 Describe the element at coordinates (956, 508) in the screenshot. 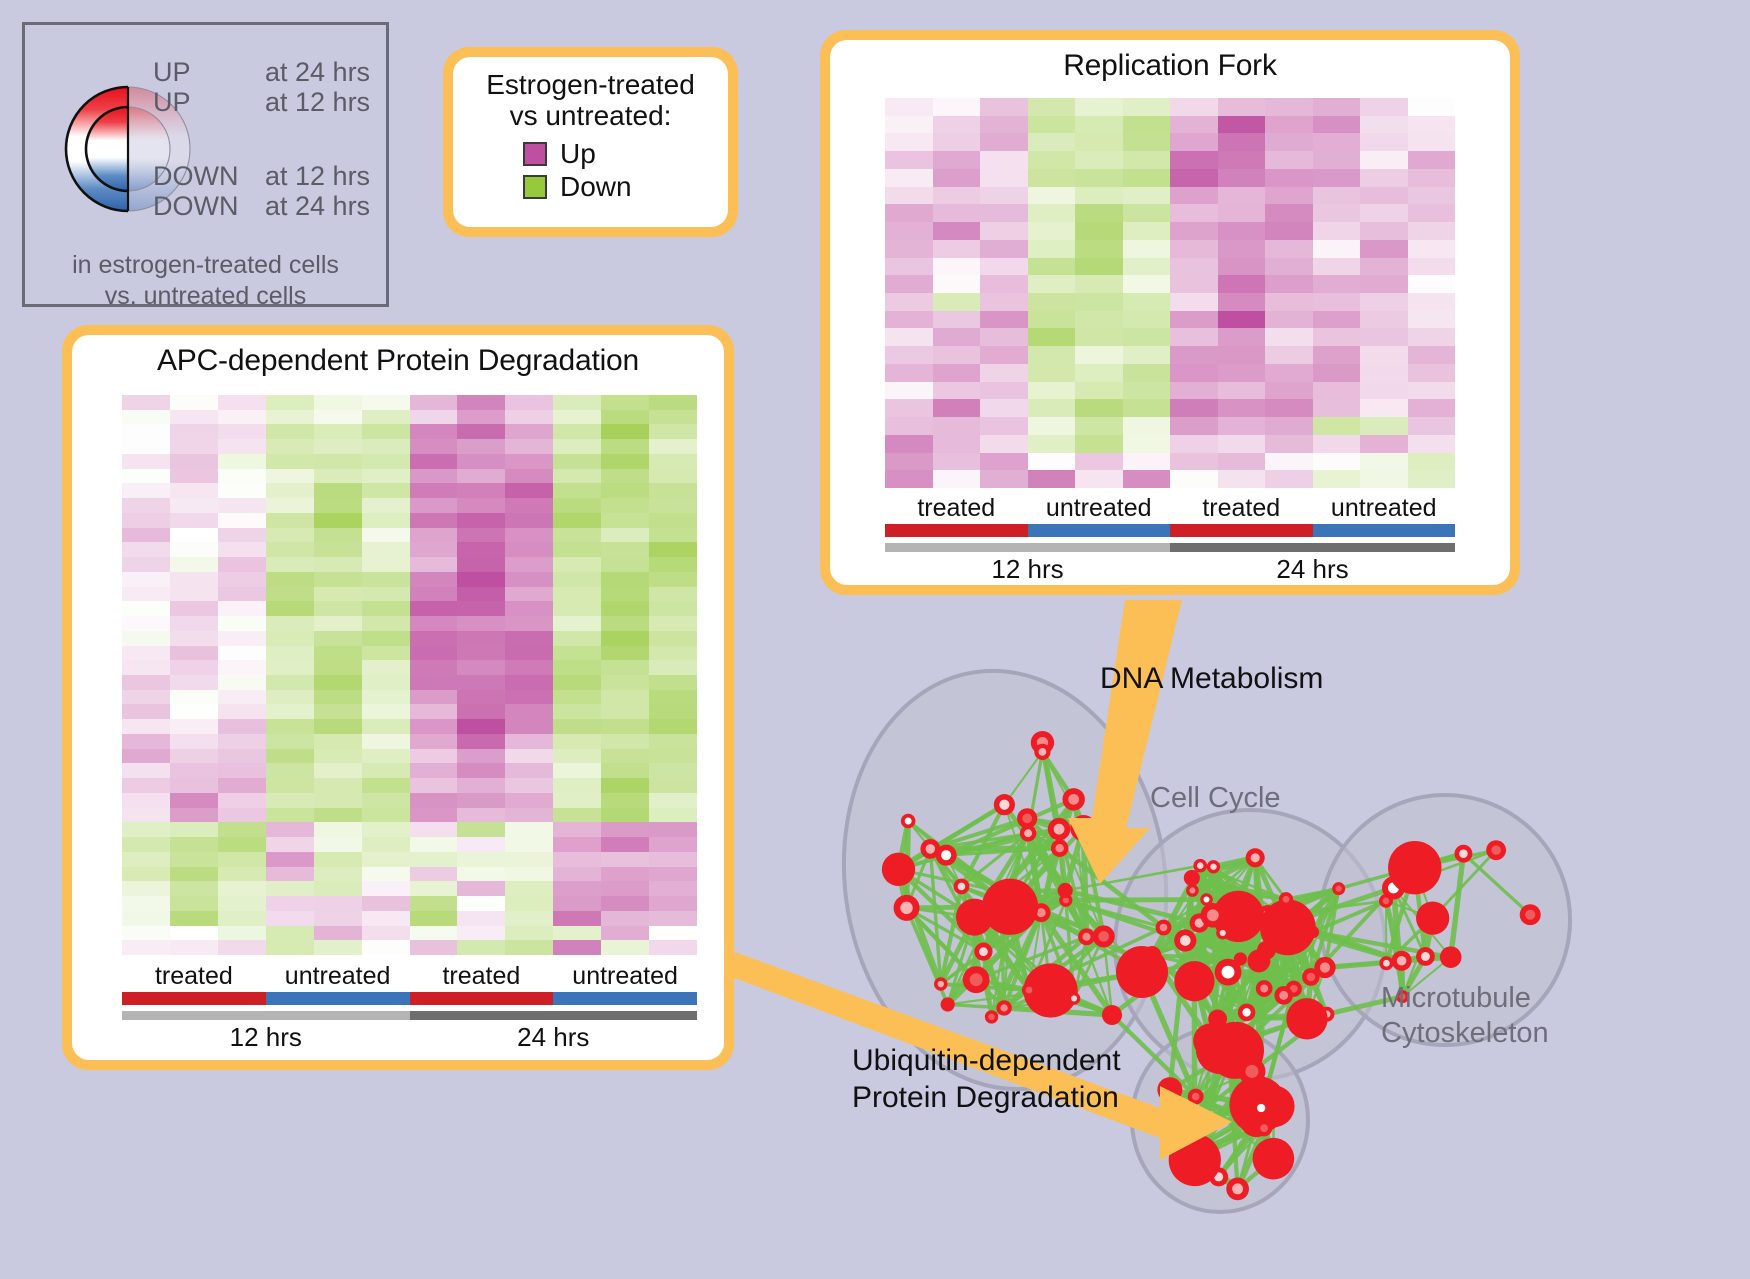

I see `condition-label: treated` at that location.